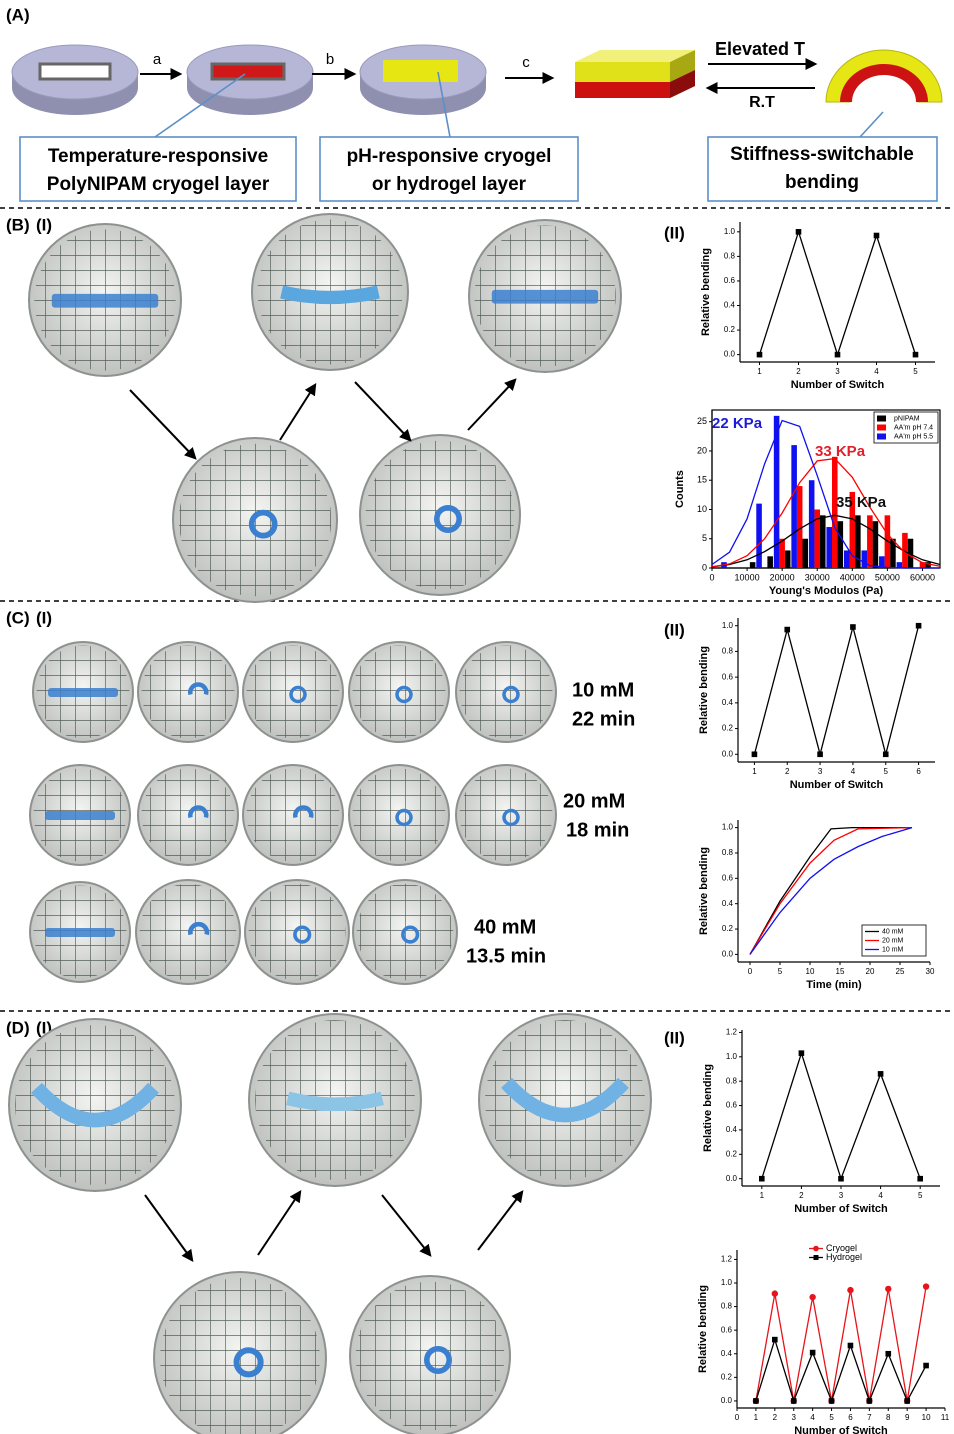 Image resolution: width=954 pixels, height=1434 pixels. I want to click on x-tick-label: 3, so click(837, 371).